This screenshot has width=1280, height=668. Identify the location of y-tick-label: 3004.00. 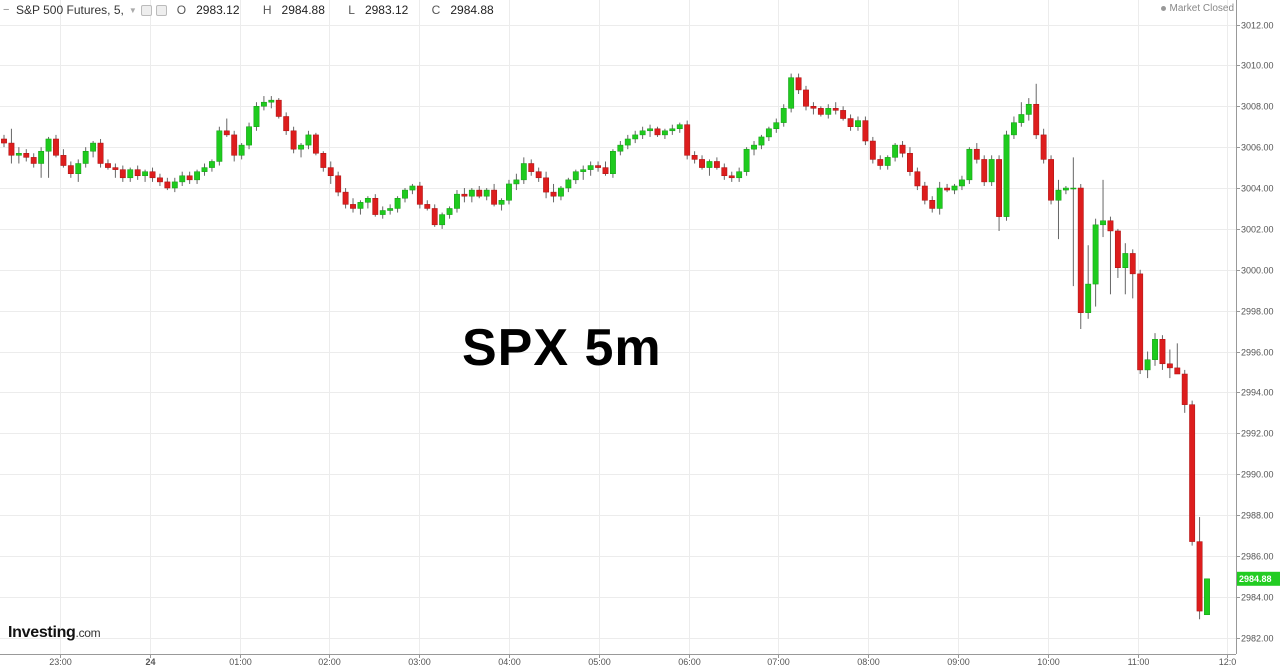
(1257, 189).